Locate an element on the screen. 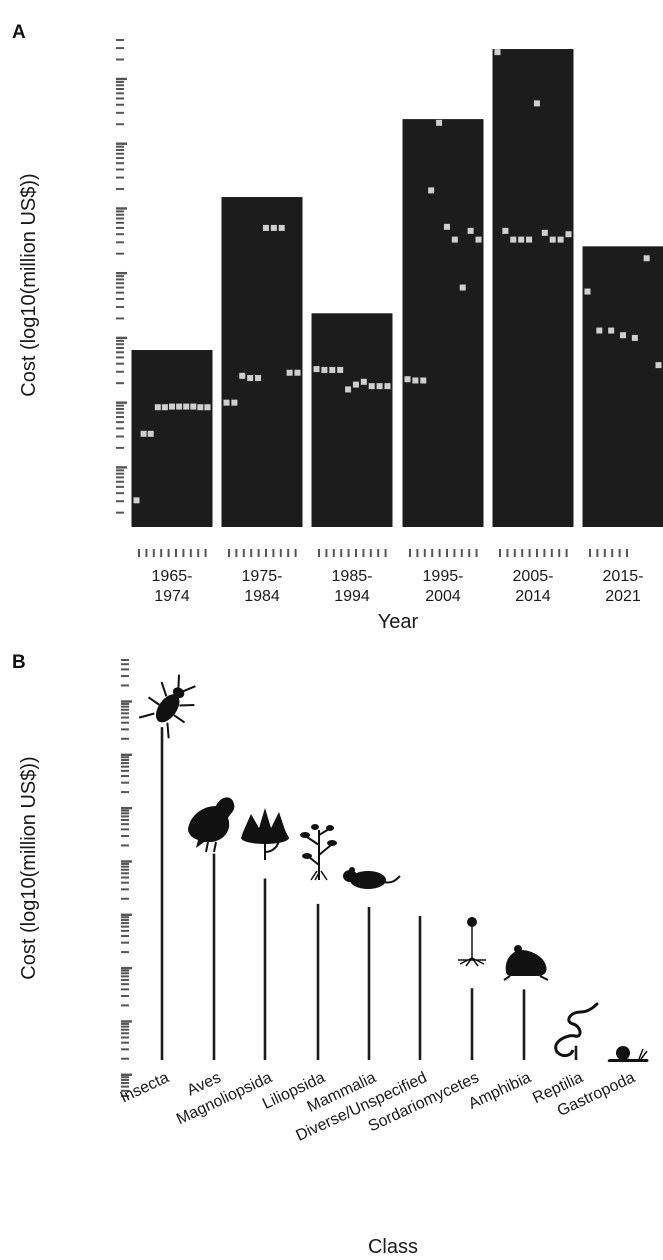  x-tick-label: 2015-2021 is located at coordinates (623, 586).